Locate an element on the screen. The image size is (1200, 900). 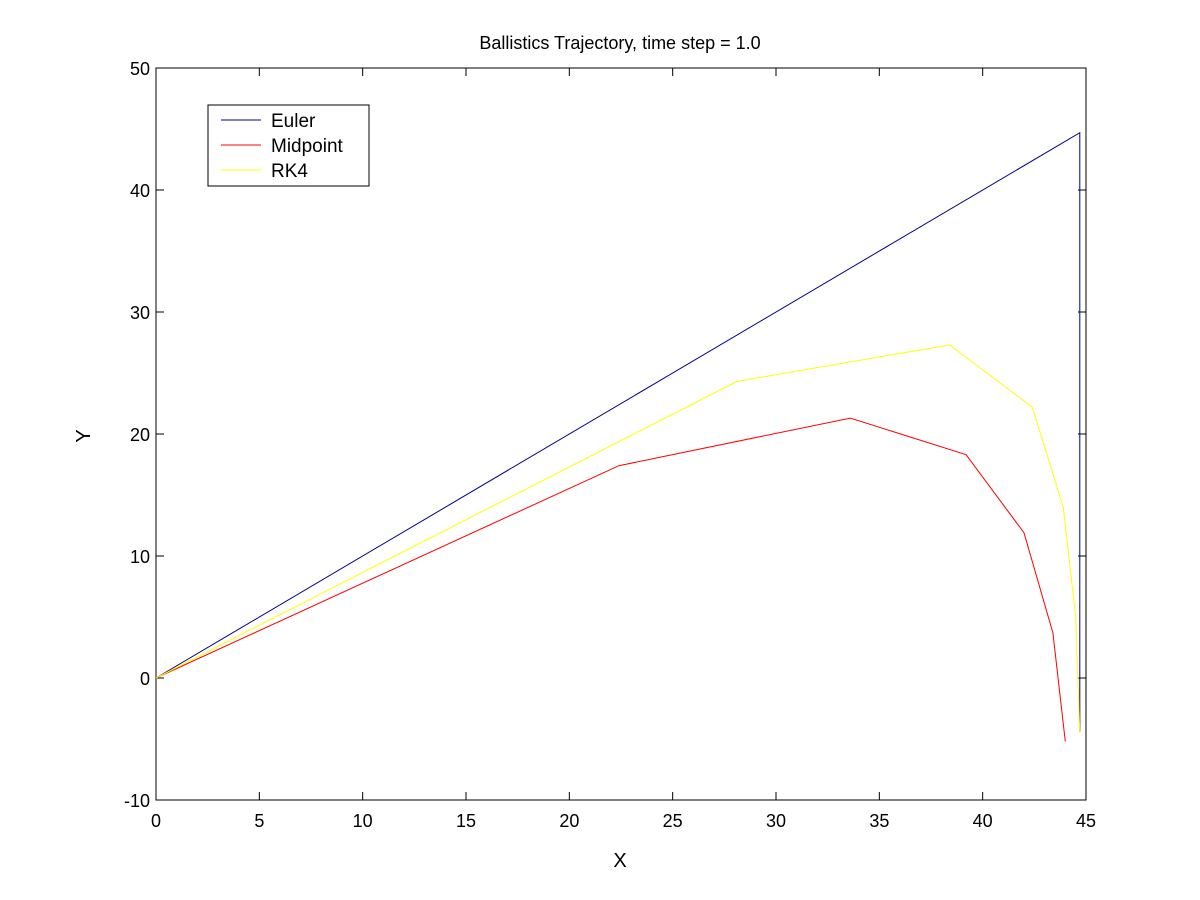
legend-label-rk4: RK4 is located at coordinates (289, 171).